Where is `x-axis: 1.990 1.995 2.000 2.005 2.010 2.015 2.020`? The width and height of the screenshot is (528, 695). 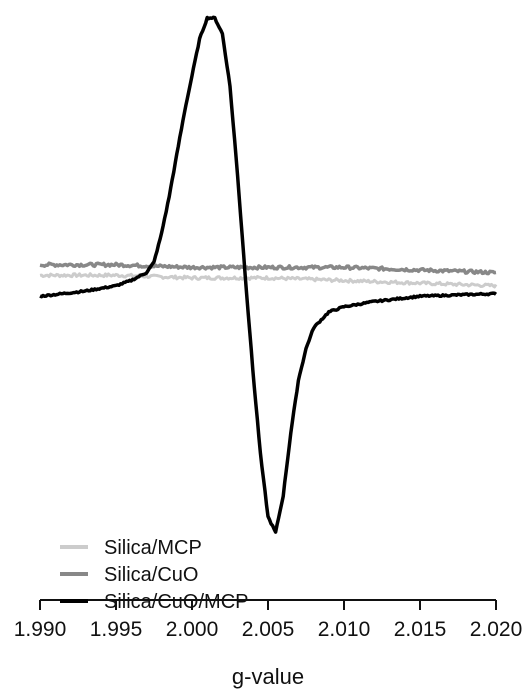 x-axis: 1.990 1.995 2.000 2.005 2.010 2.015 2.020 is located at coordinates (268, 620).